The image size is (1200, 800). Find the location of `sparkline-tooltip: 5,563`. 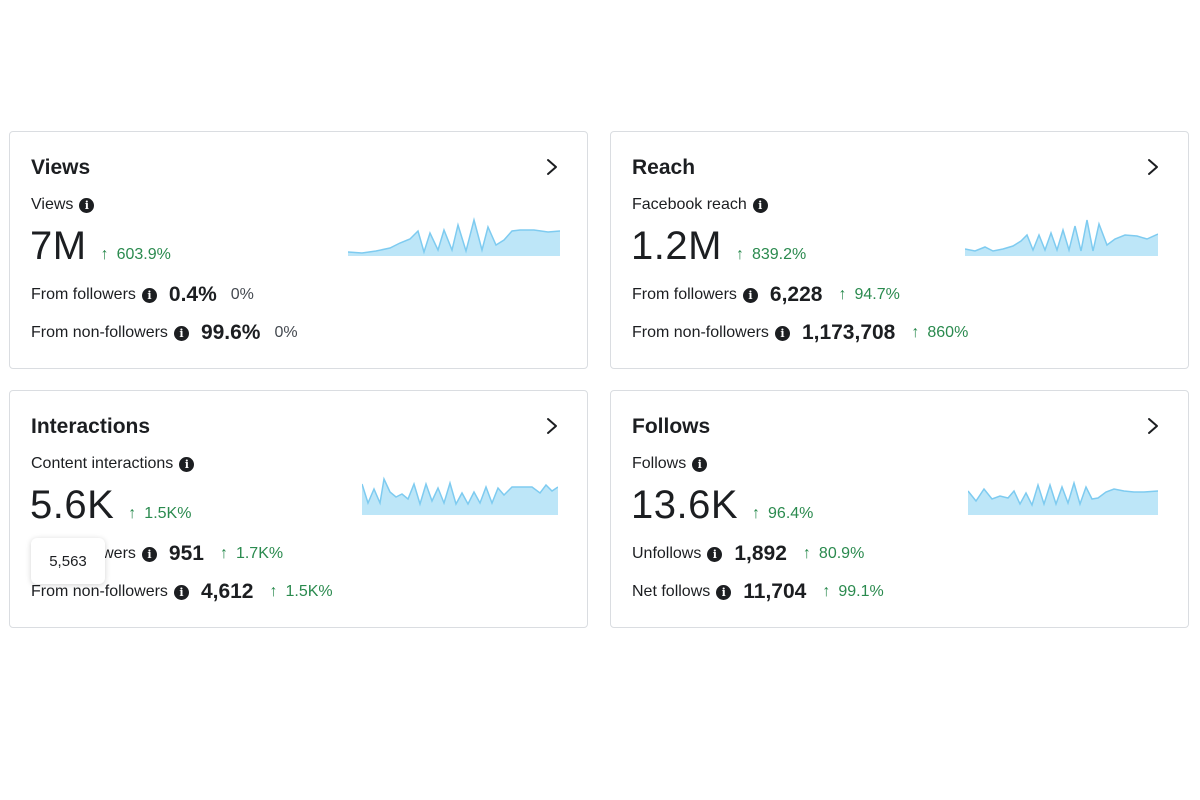

sparkline-tooltip: 5,563 is located at coordinates (68, 561).